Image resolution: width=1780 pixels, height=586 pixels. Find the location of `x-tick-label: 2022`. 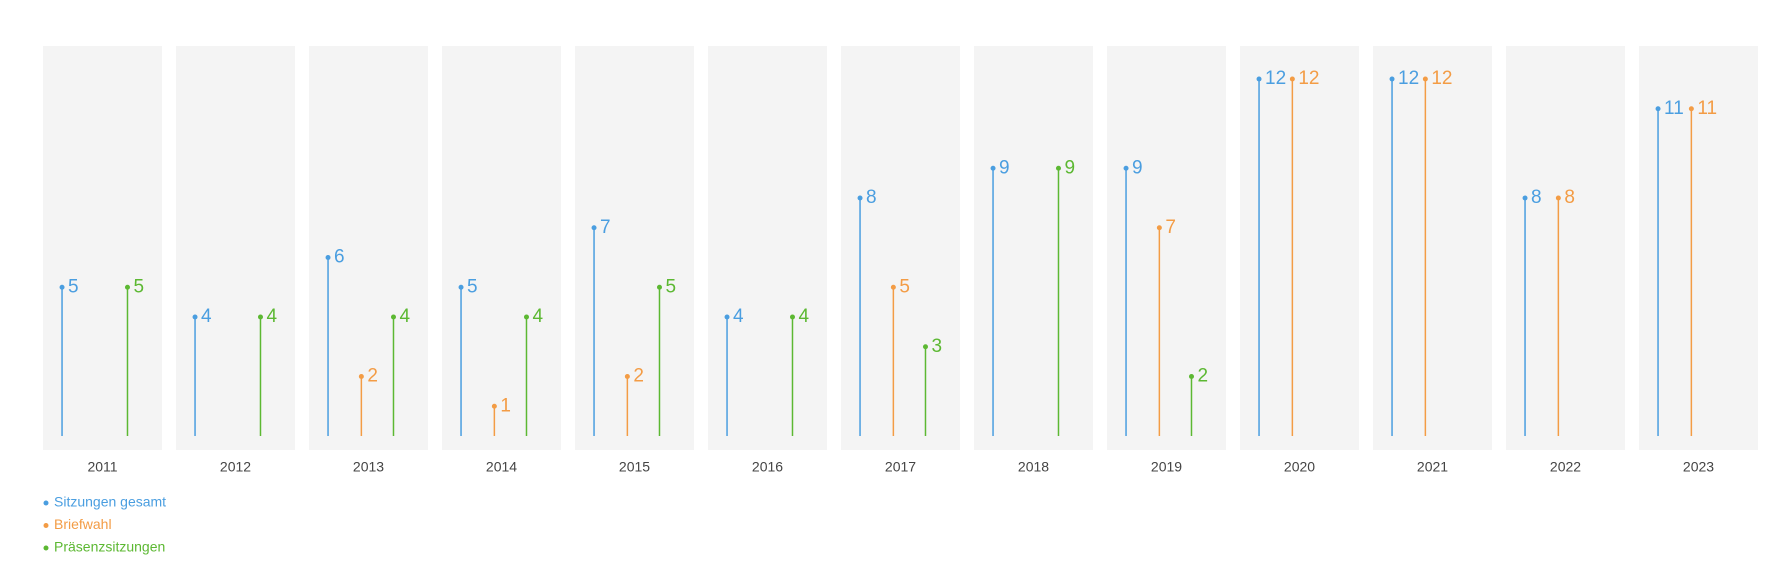

x-tick-label: 2022 is located at coordinates (1565, 467).